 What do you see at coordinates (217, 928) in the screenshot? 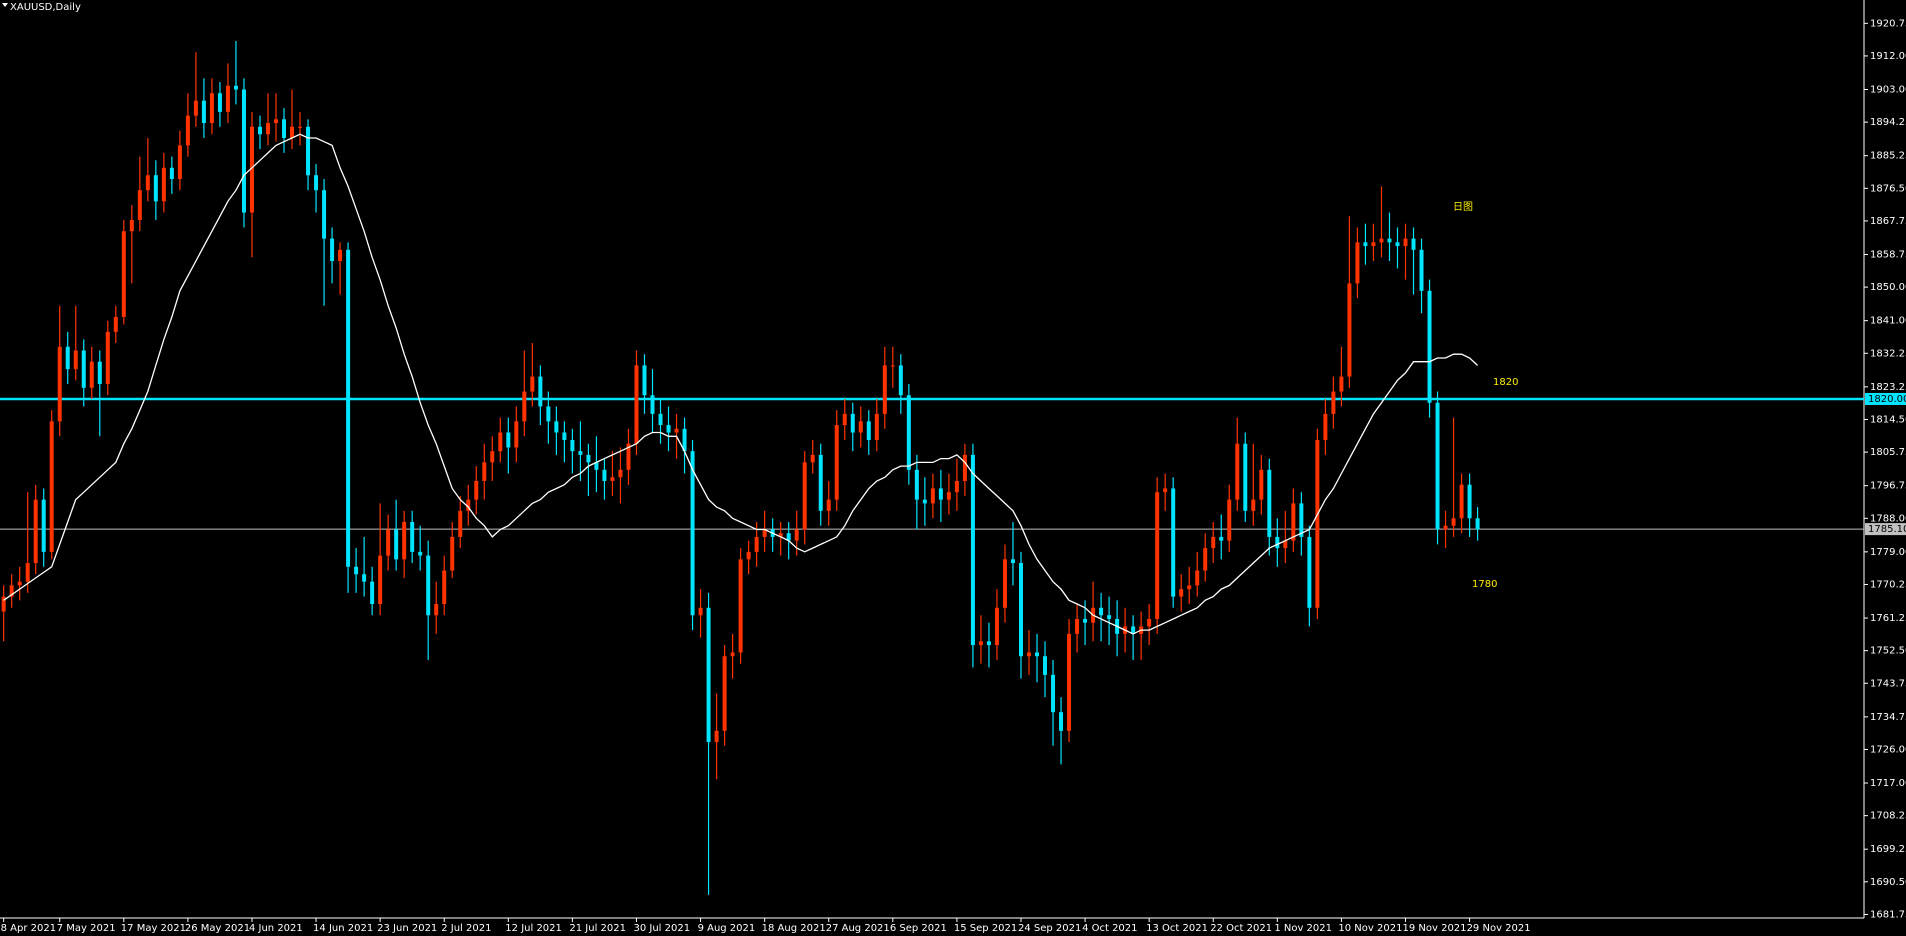
I see `x-tick-label: 26 May 2021` at bounding box center [217, 928].